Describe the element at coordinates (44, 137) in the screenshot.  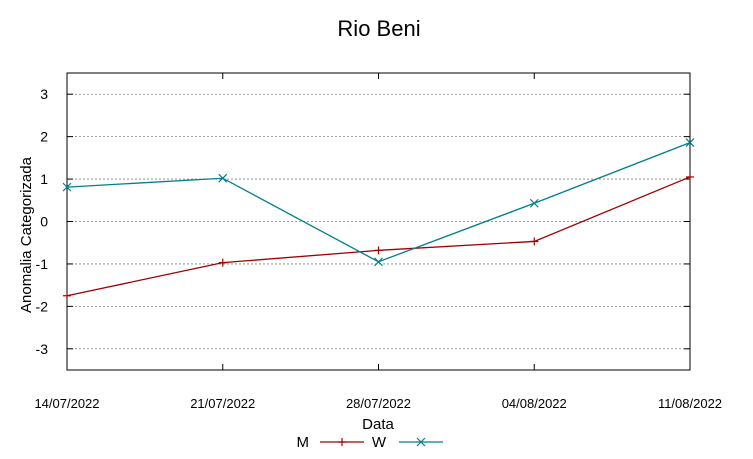
I see `y-tick-label: 2` at that location.